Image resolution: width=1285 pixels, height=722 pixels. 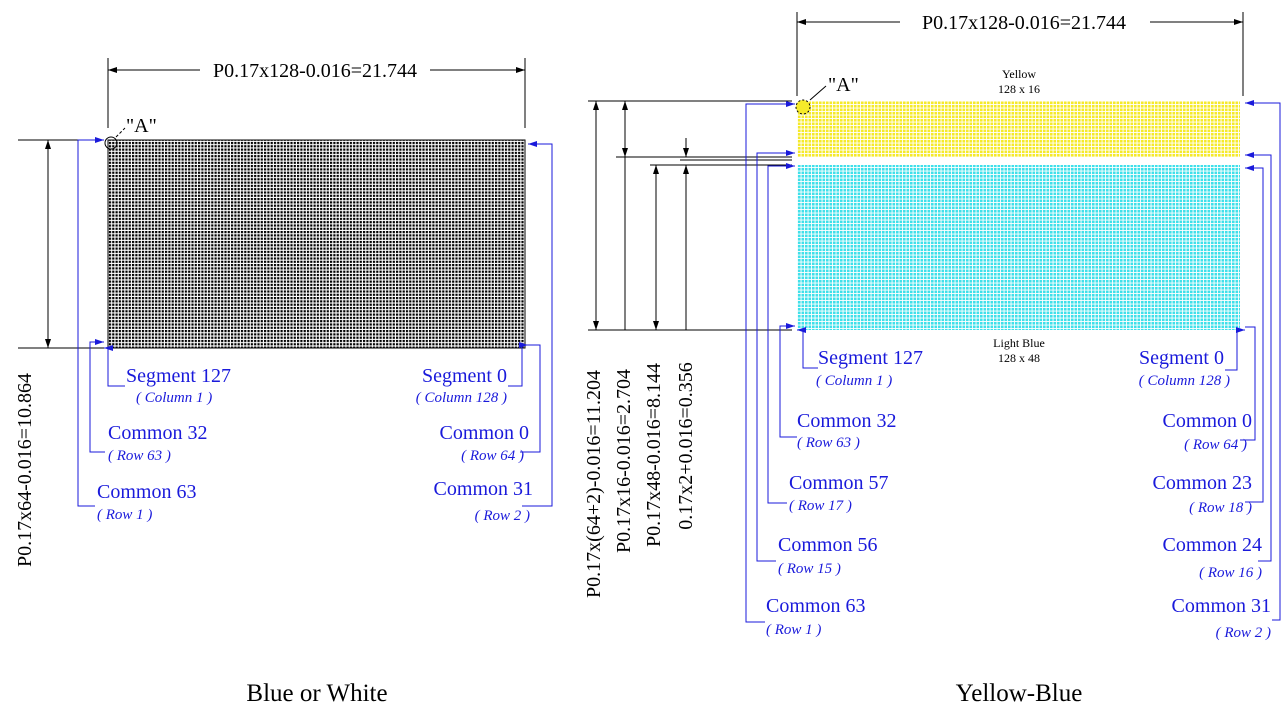 I want to click on left-leader-com0, so click(x=530, y=398).